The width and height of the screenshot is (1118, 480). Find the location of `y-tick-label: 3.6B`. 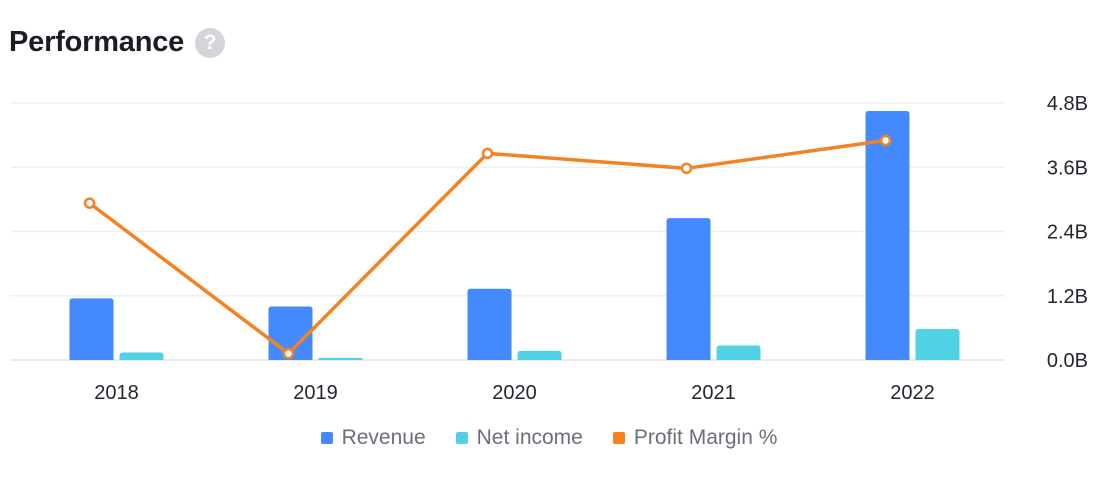

y-tick-label: 3.6B is located at coordinates (1067, 168).